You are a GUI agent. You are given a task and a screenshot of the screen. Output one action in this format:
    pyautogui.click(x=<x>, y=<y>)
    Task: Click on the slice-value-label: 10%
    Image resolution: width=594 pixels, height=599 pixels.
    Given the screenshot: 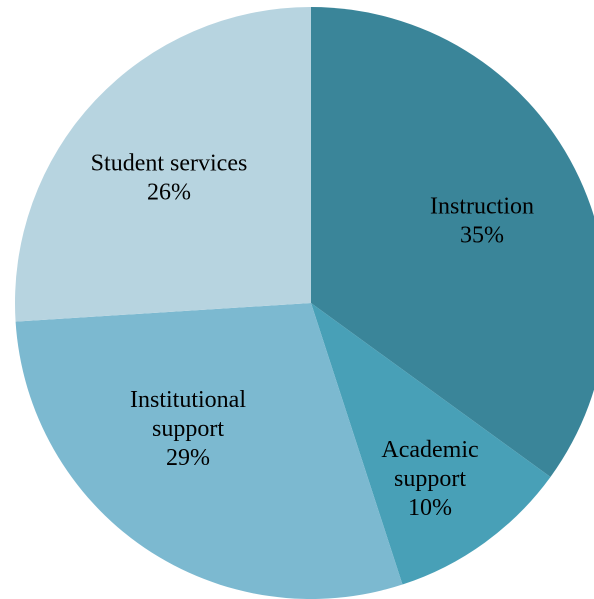 What is the action you would take?
    pyautogui.click(x=430, y=508)
    